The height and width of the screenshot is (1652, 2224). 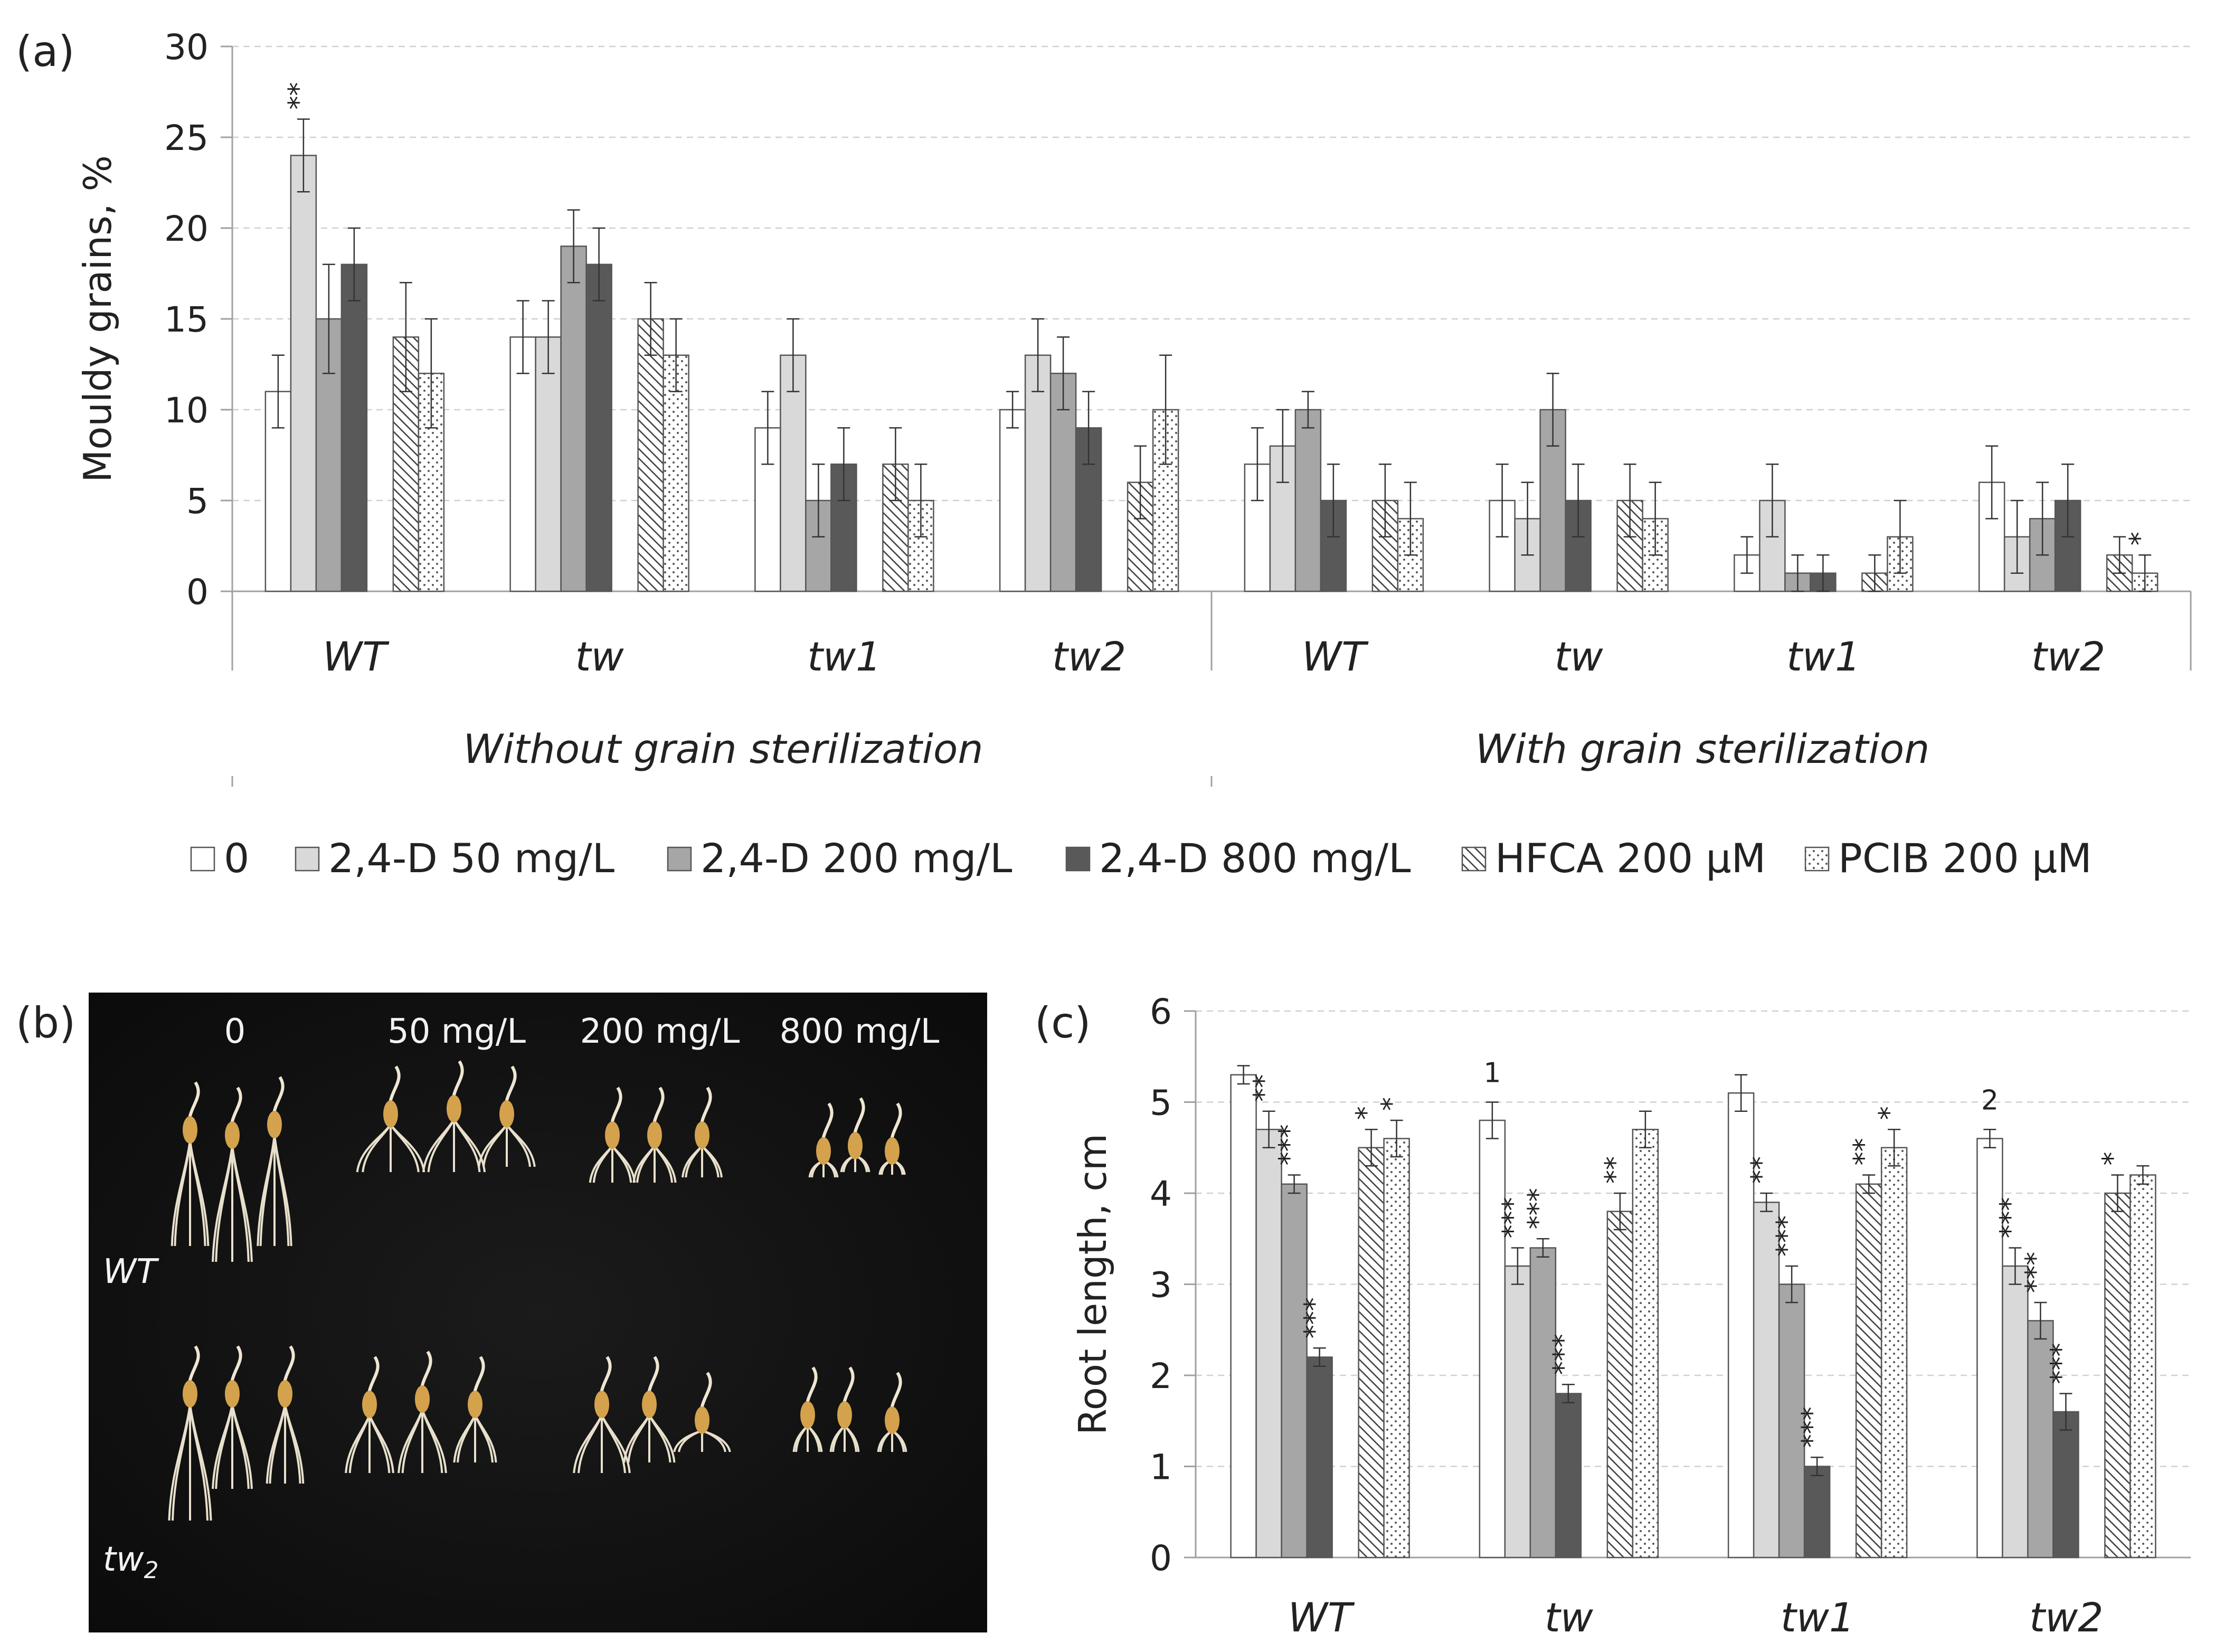 What do you see at coordinates (1161, 1194) in the screenshot?
I see `y-tick-label: 4` at bounding box center [1161, 1194].